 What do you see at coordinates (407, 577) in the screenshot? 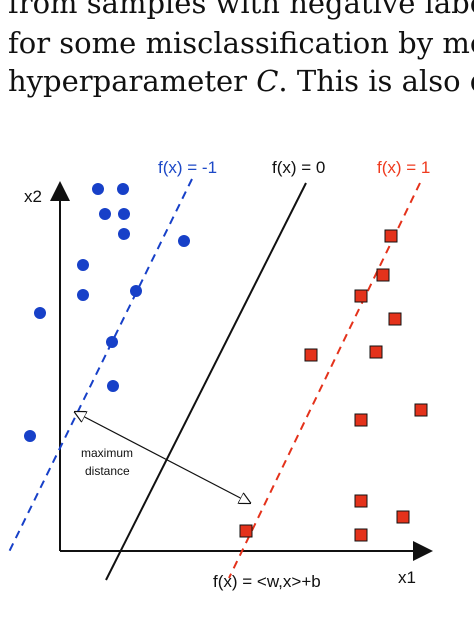
I see `x1-axis-label: x1` at bounding box center [407, 577].